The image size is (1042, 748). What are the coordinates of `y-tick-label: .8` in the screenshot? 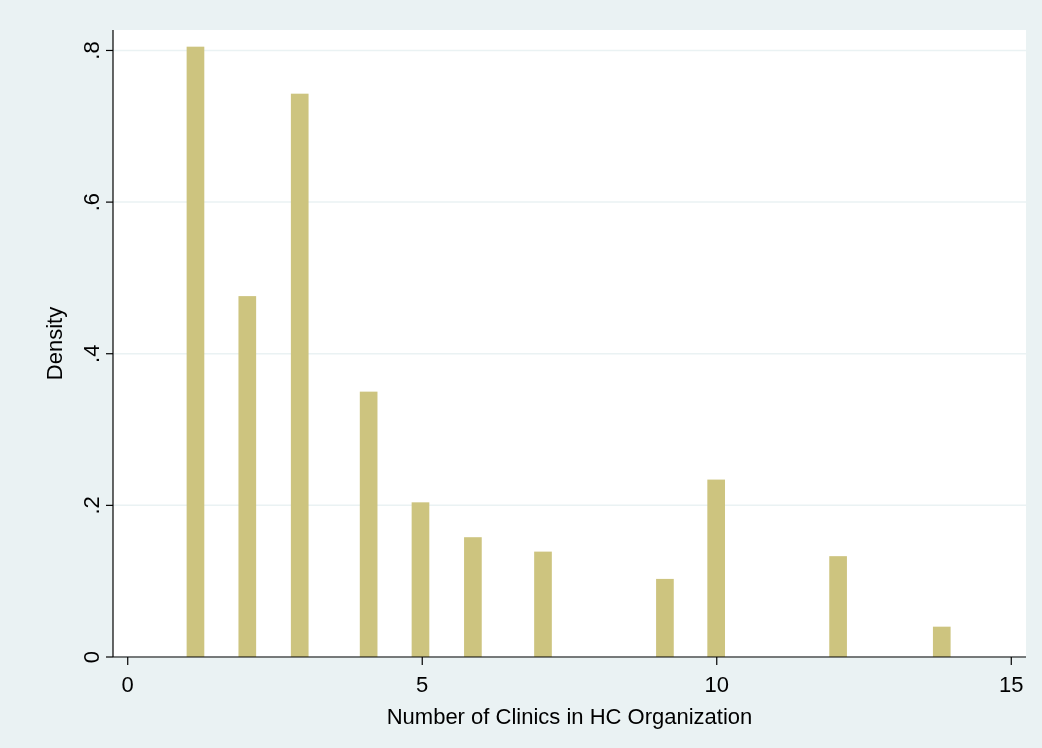 It's located at (91, 50).